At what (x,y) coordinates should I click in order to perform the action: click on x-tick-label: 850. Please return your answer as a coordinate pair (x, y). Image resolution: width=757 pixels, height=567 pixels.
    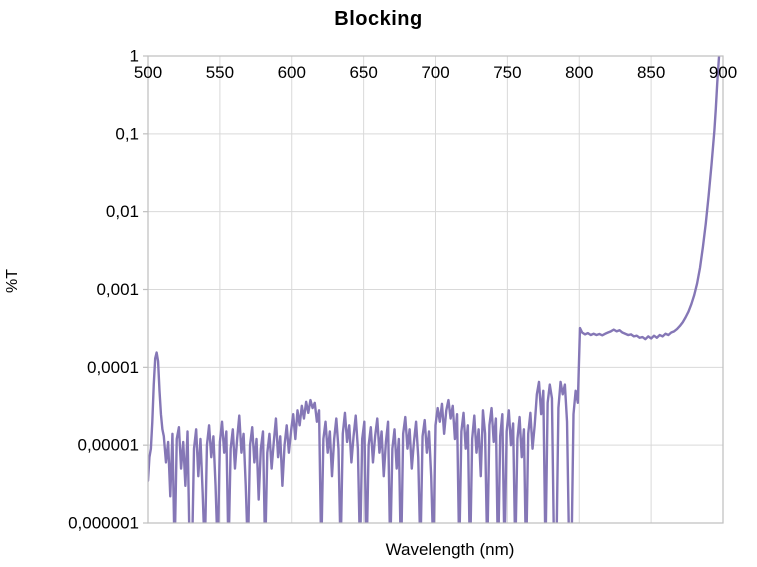
    Looking at the image, I should click on (651, 72).